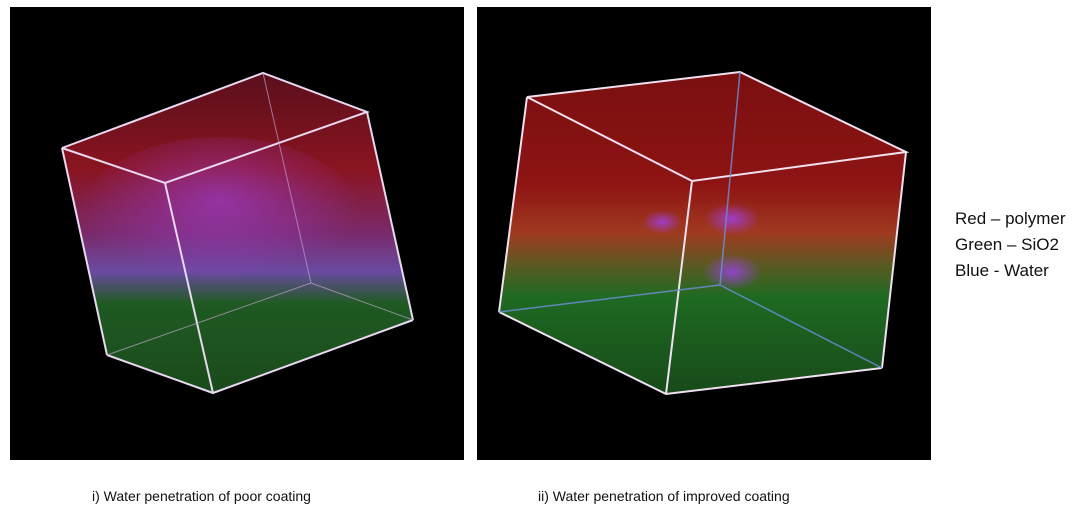 The width and height of the screenshot is (1089, 516). Describe the element at coordinates (1002, 270) in the screenshot. I see `legend-item-blue: Blue - Water` at that location.